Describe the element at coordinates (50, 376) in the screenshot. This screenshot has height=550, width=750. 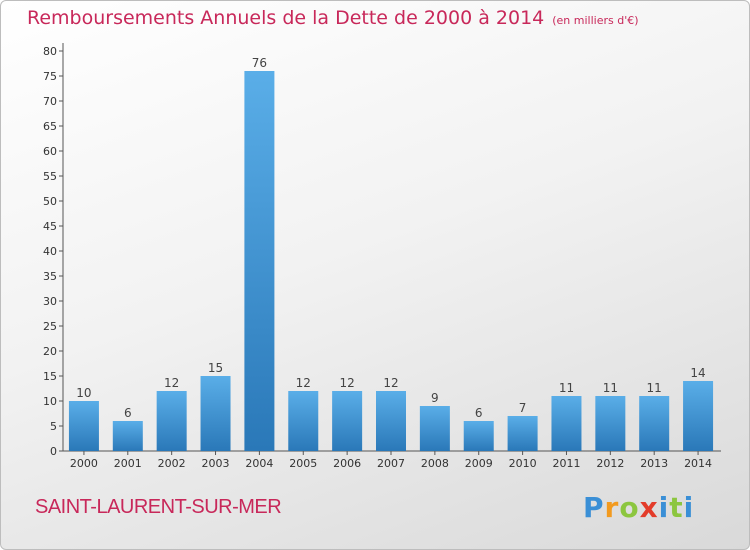
I see `y-tick-label: 15` at that location.